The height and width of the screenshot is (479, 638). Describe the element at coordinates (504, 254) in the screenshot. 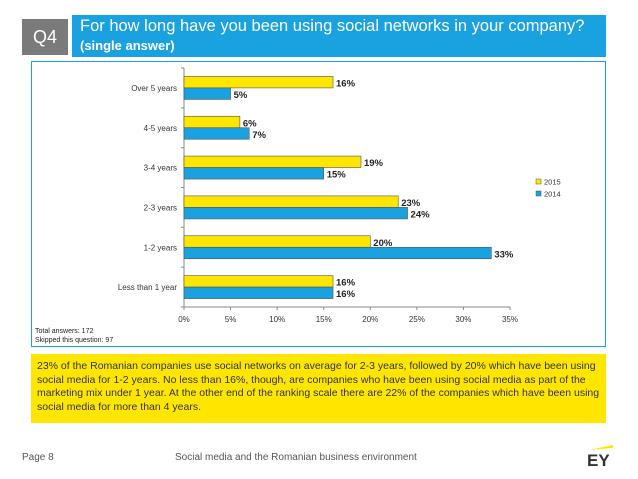

I see `data-label-2014: 33%` at that location.